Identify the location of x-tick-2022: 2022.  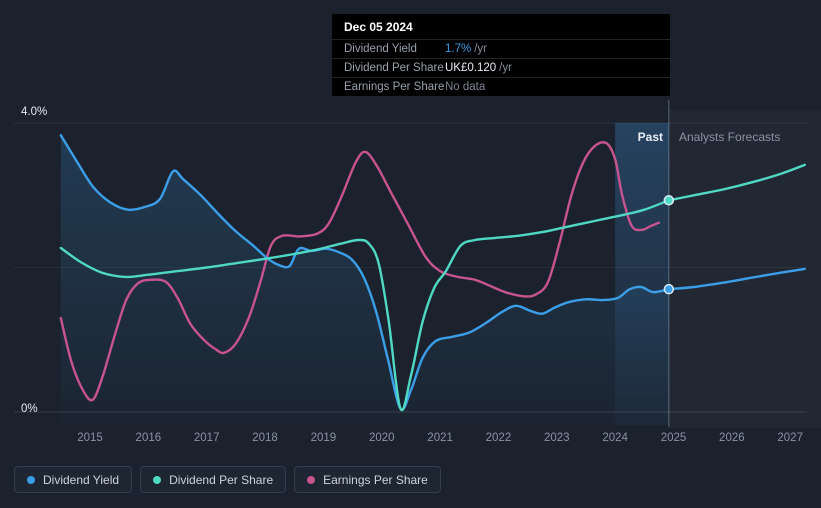
(498, 438).